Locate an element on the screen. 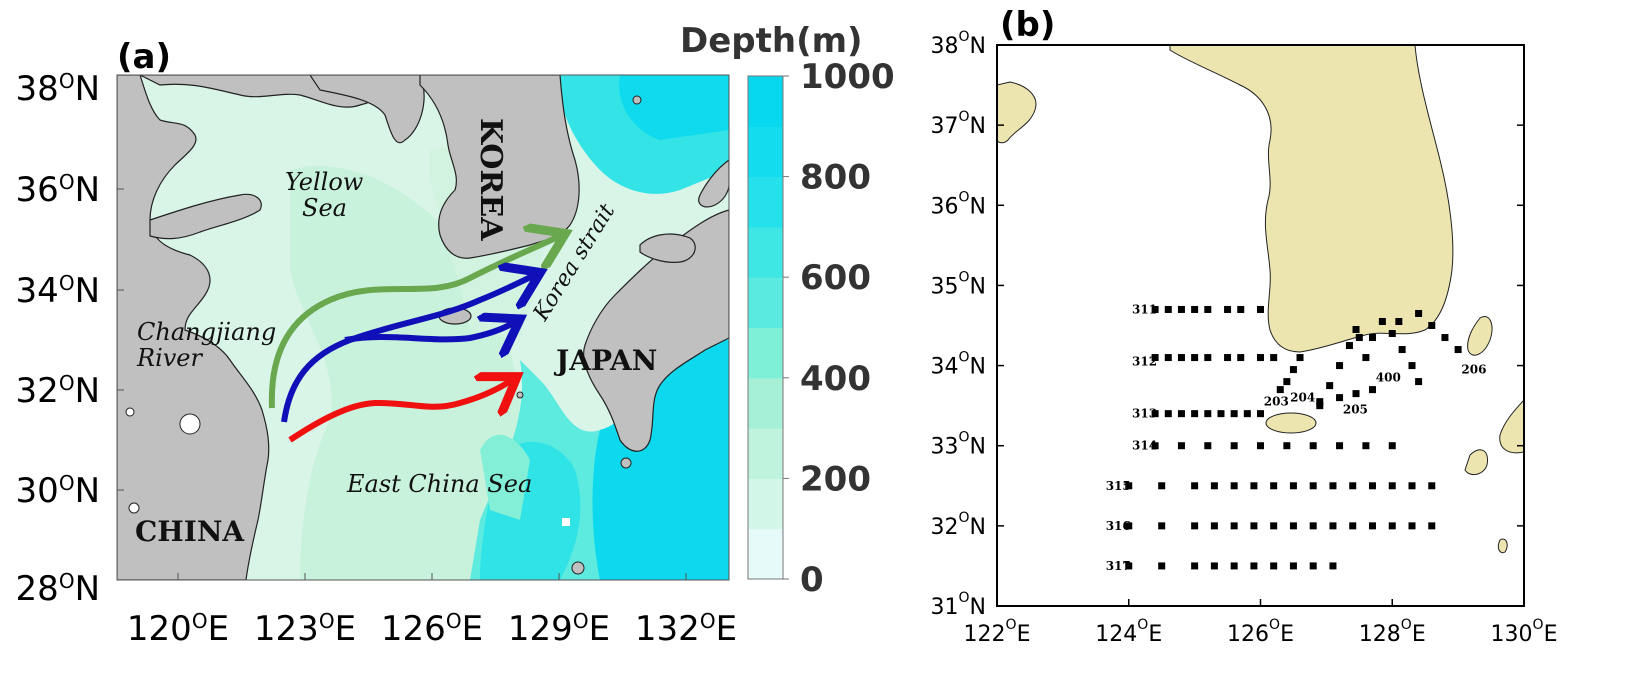 The image size is (1640, 685). lon-tick-a-123-hemi: E is located at coordinates (345, 629).